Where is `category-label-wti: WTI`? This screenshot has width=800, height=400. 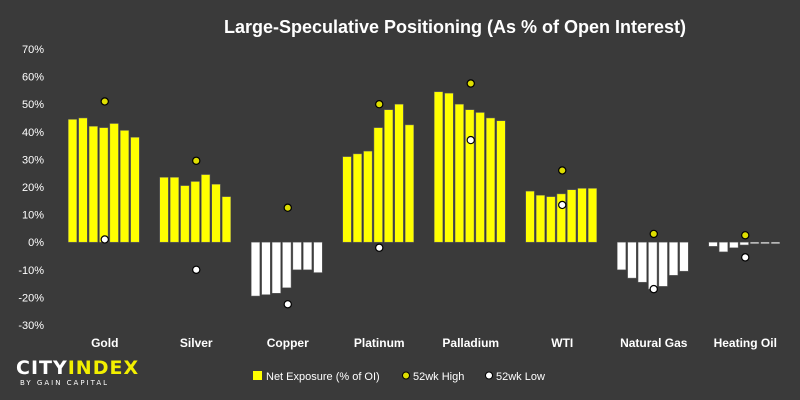
category-label-wti: WTI is located at coordinates (562, 343).